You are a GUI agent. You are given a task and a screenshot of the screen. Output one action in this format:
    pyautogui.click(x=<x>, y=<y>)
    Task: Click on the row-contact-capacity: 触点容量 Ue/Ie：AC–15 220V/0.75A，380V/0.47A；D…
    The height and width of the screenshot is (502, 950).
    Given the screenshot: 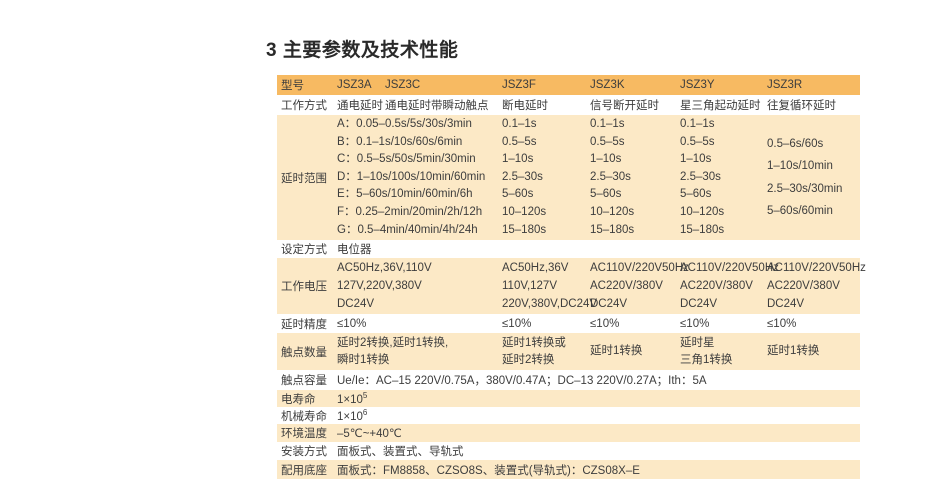 What is the action you would take?
    pyautogui.click(x=568, y=380)
    